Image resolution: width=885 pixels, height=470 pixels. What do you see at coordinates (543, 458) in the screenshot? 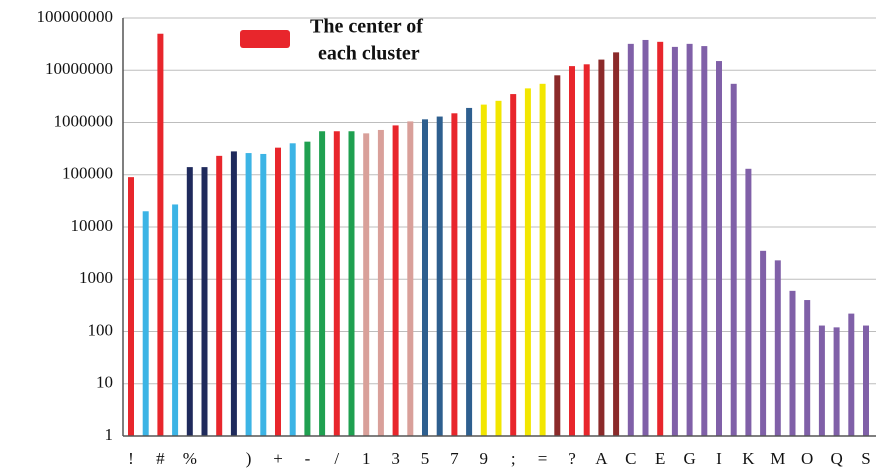
I see `x-tick-label: =` at bounding box center [543, 458].